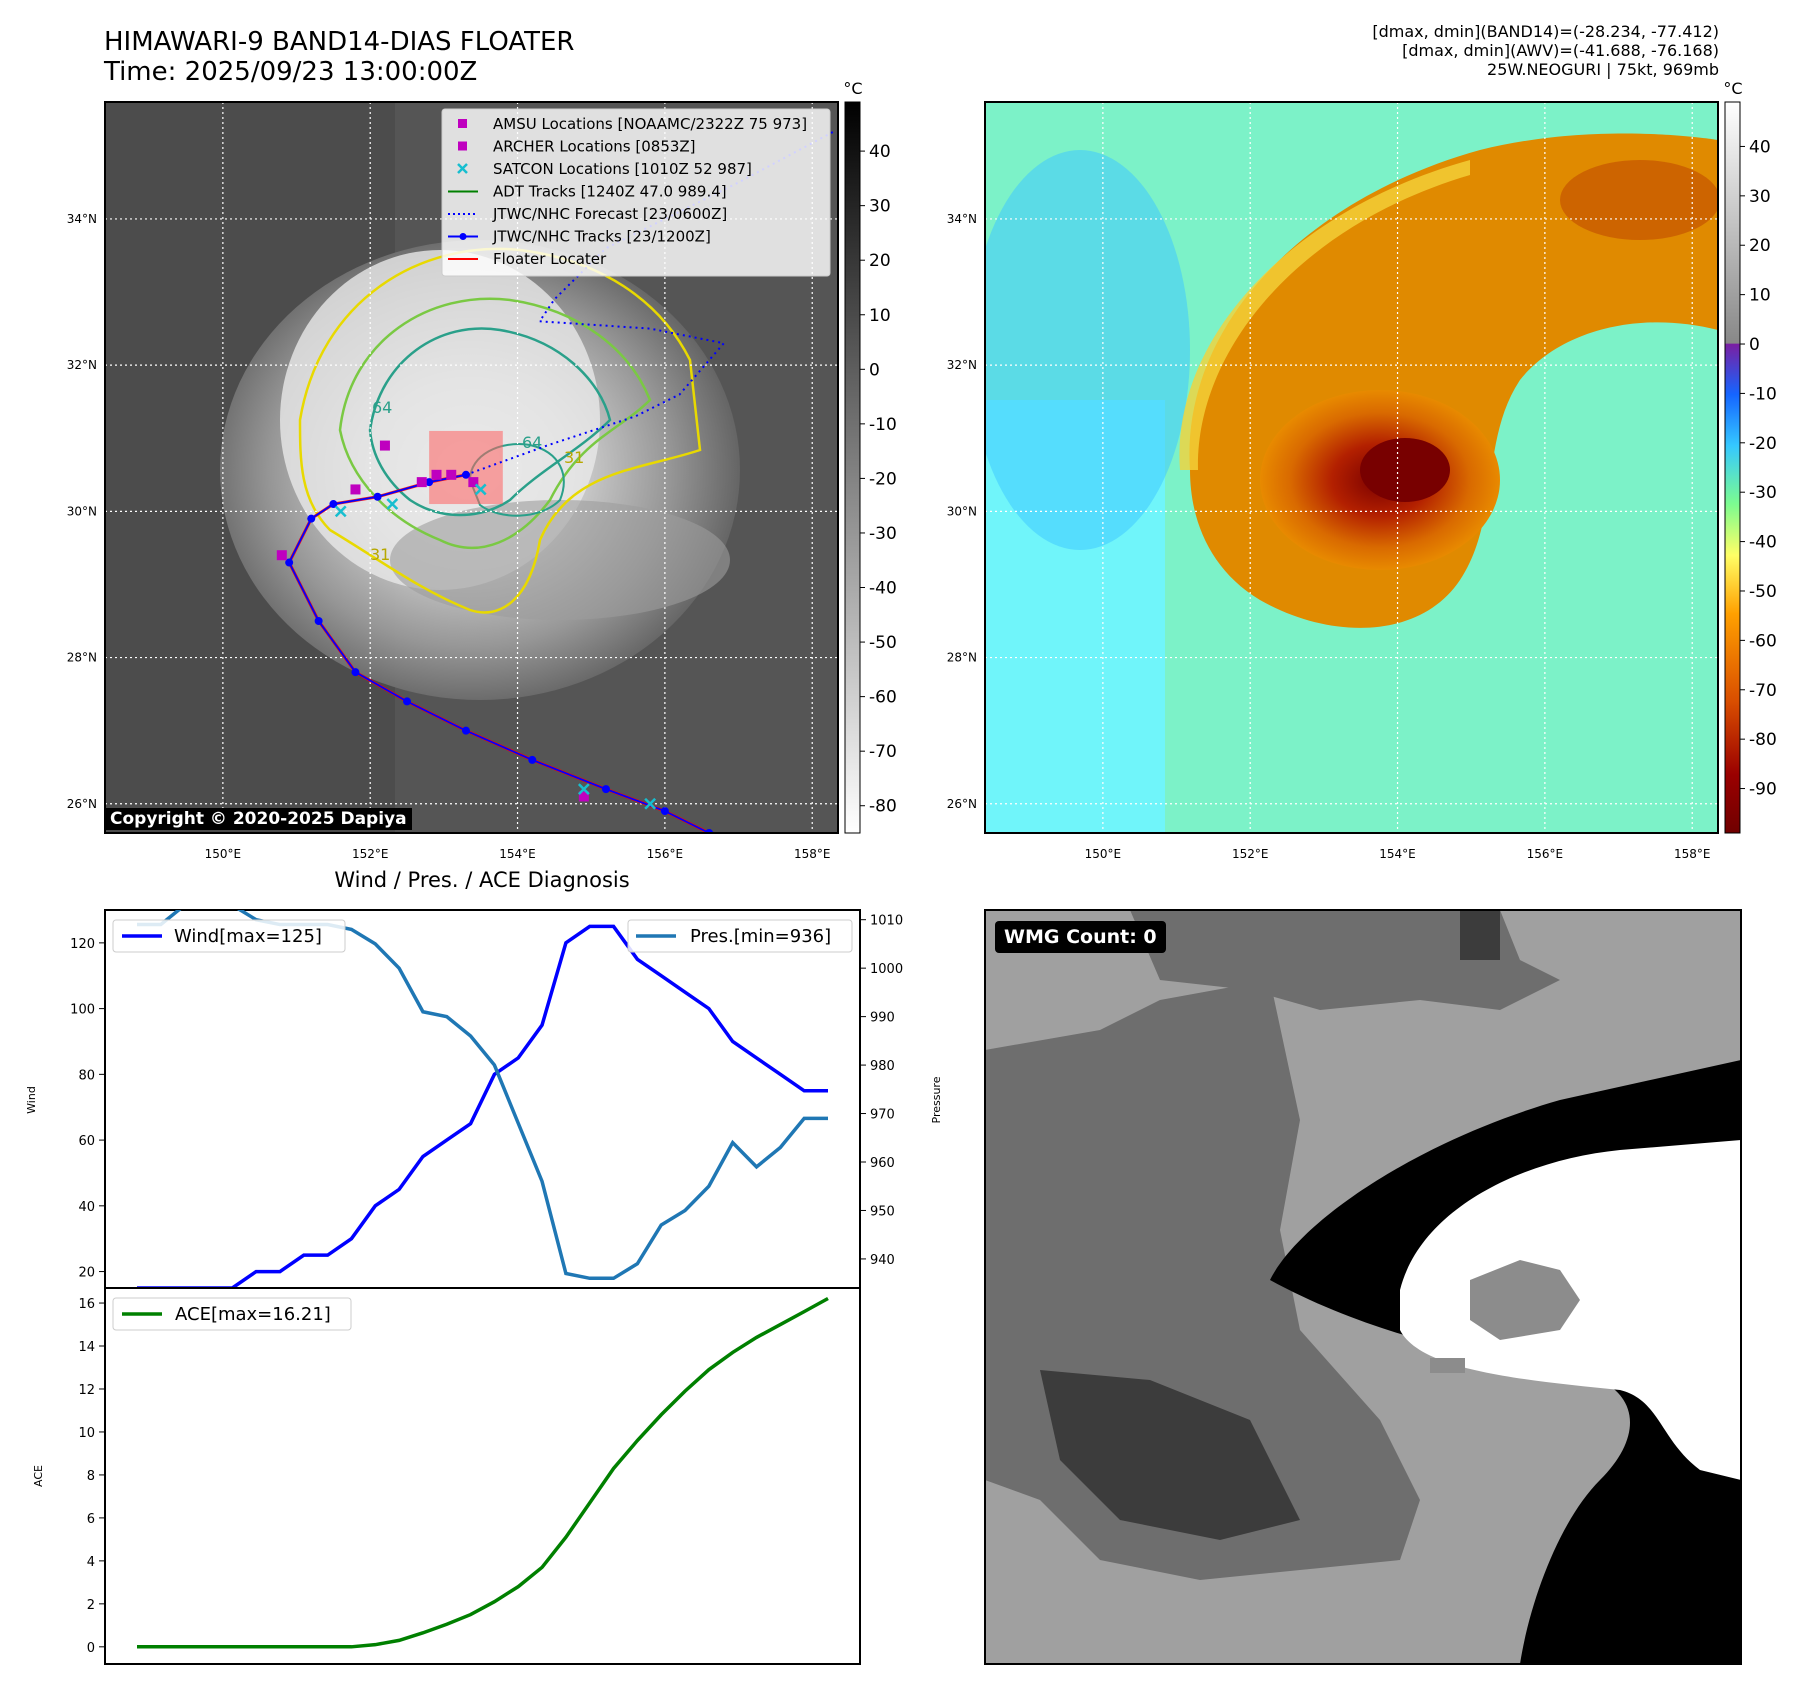  I want to click on storm-info-line1: [dmax, dmin](BAND14)=(-28.234, -77.412), so click(1545, 31).